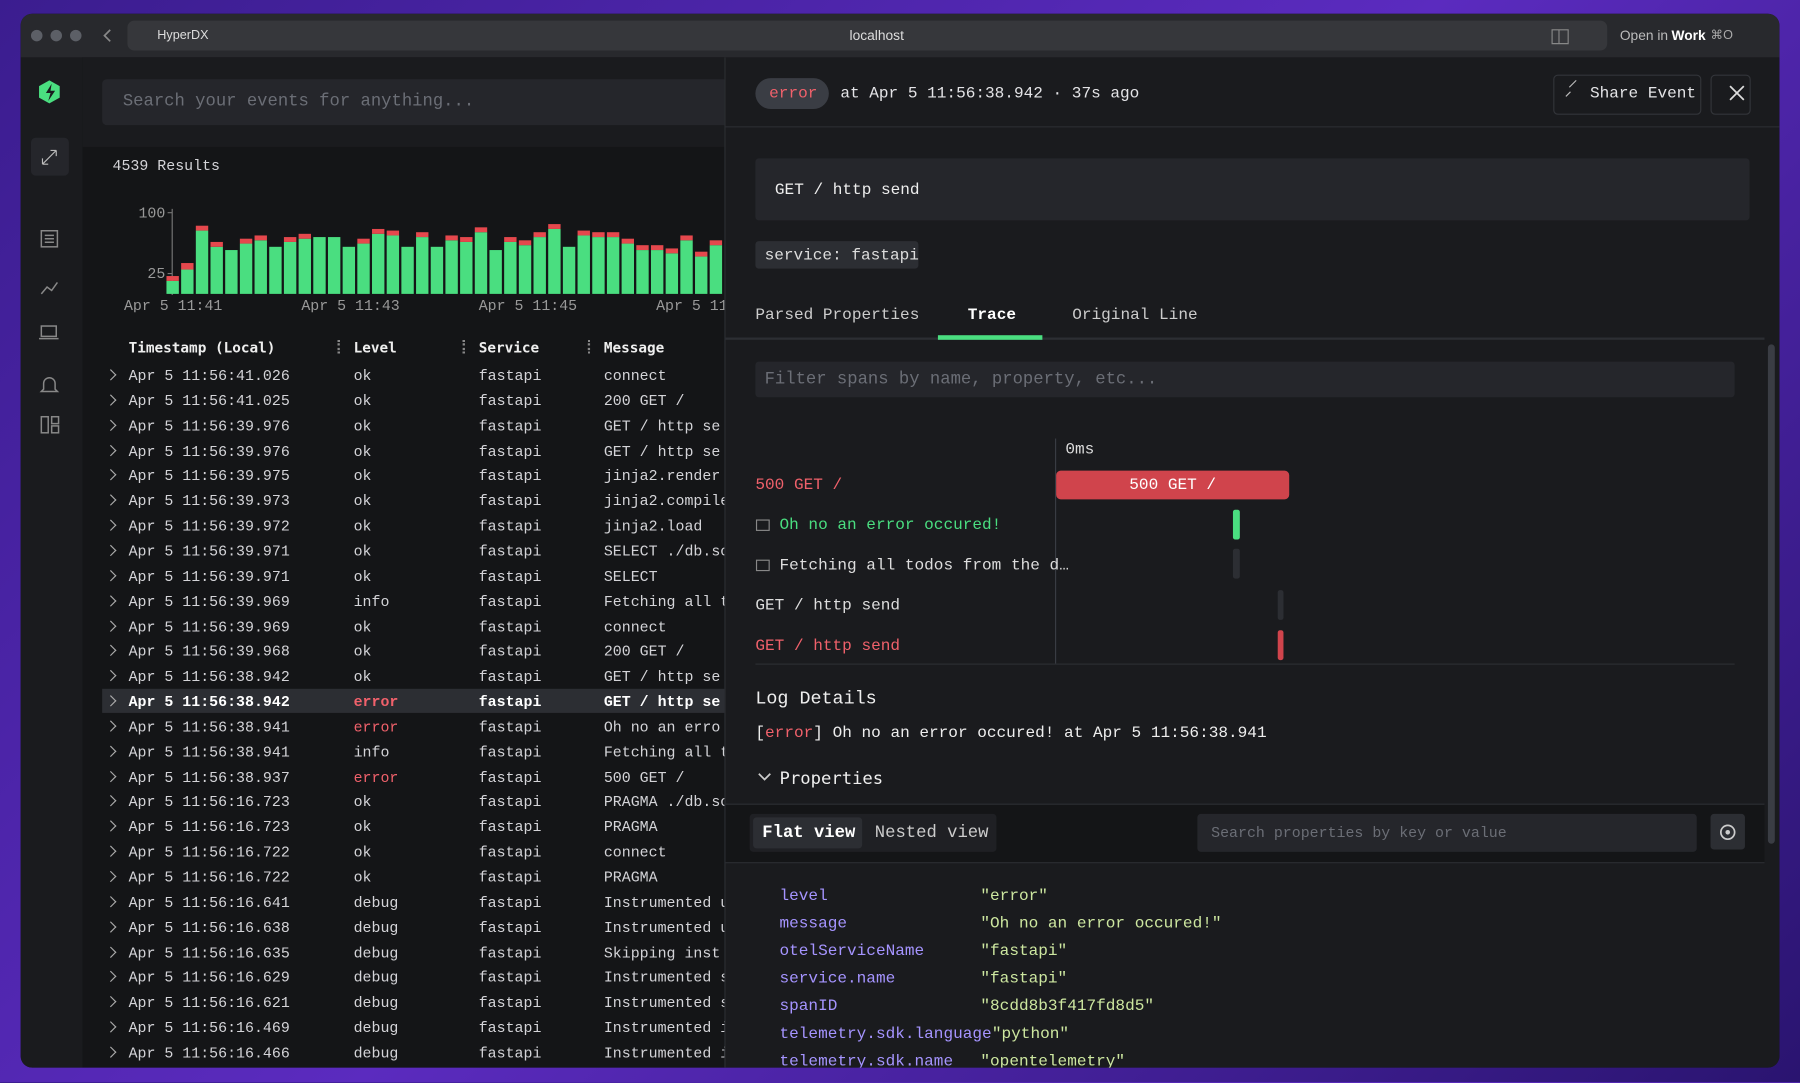 This screenshot has height=1083, width=1800. What do you see at coordinates (1627, 94) in the screenshot?
I see `share-button` at bounding box center [1627, 94].